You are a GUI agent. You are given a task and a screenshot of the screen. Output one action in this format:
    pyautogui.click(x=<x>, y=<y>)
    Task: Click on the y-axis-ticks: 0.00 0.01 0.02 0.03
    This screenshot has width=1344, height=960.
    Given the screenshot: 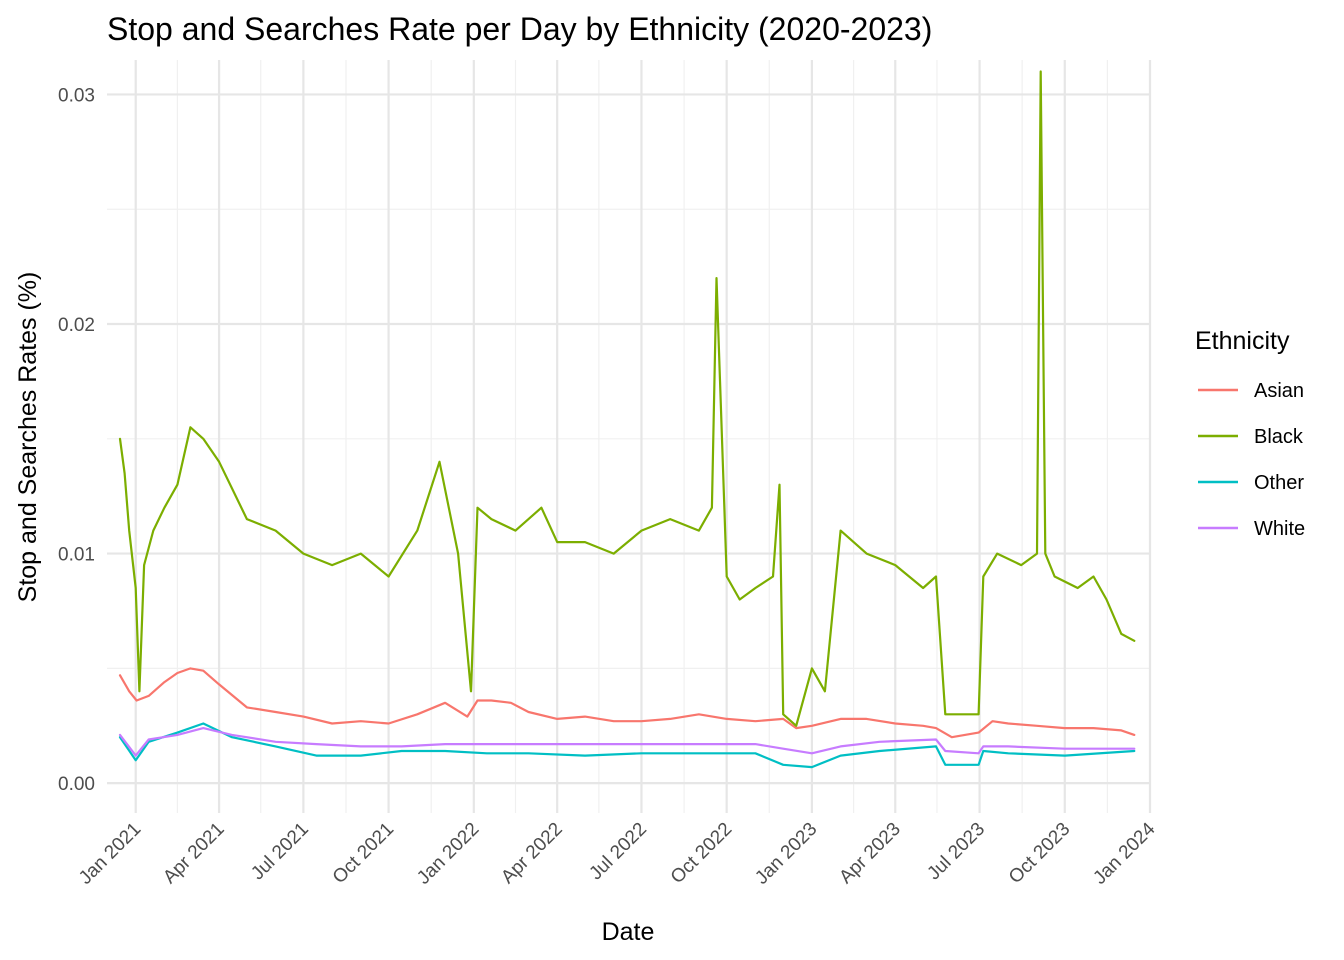 What is the action you would take?
    pyautogui.click(x=76, y=440)
    